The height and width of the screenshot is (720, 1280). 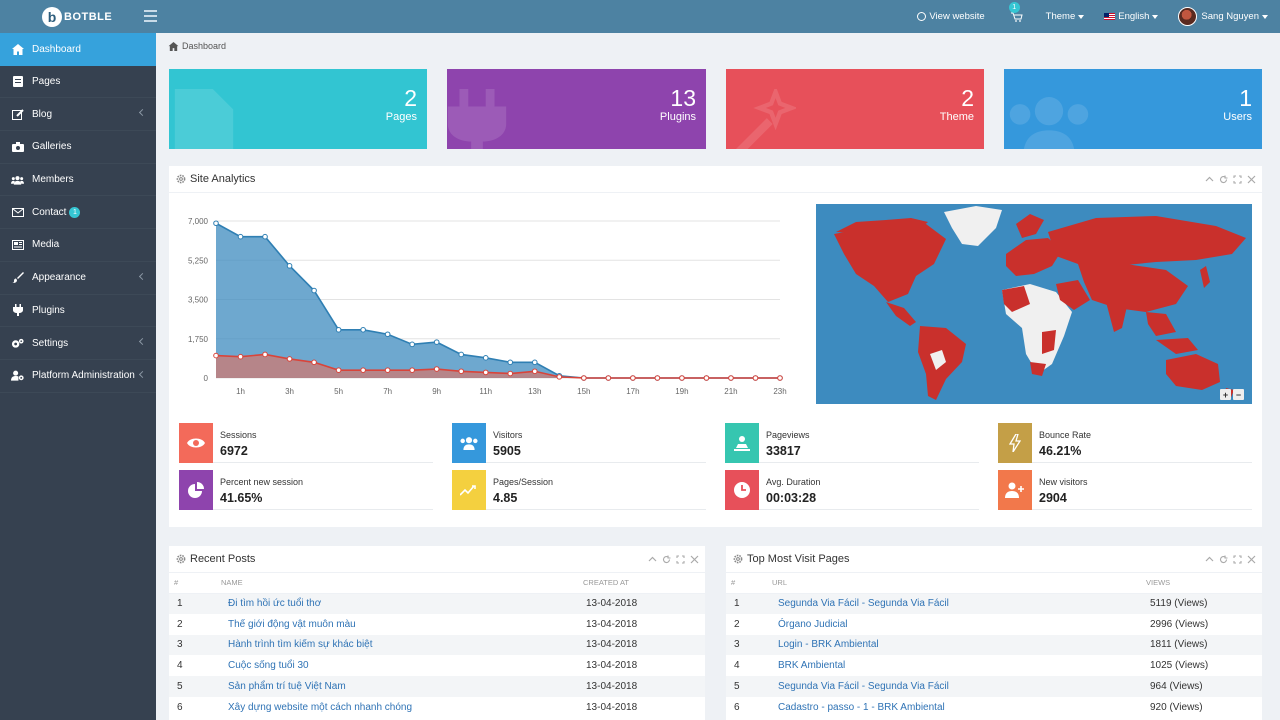 I want to click on menu-toggle-icon, so click(x=150, y=16).